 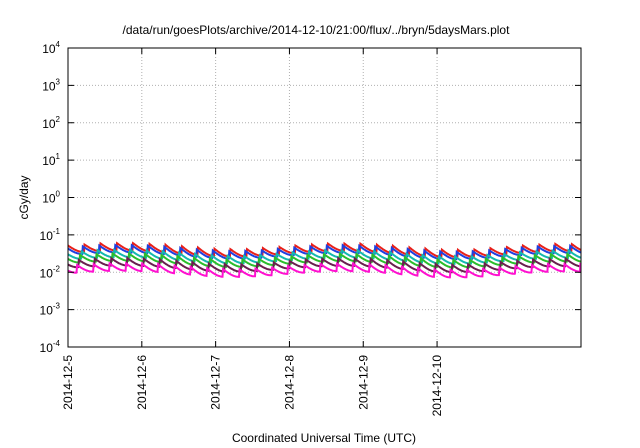 What do you see at coordinates (363, 382) in the screenshot?
I see `x-tick-label: 2014-12-9` at bounding box center [363, 382].